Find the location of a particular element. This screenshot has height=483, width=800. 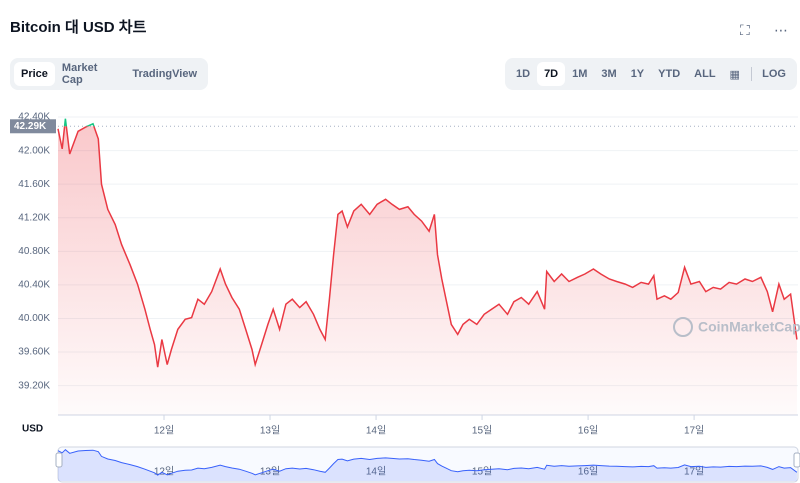

x-tick-label: 17일 is located at coordinates (694, 431).